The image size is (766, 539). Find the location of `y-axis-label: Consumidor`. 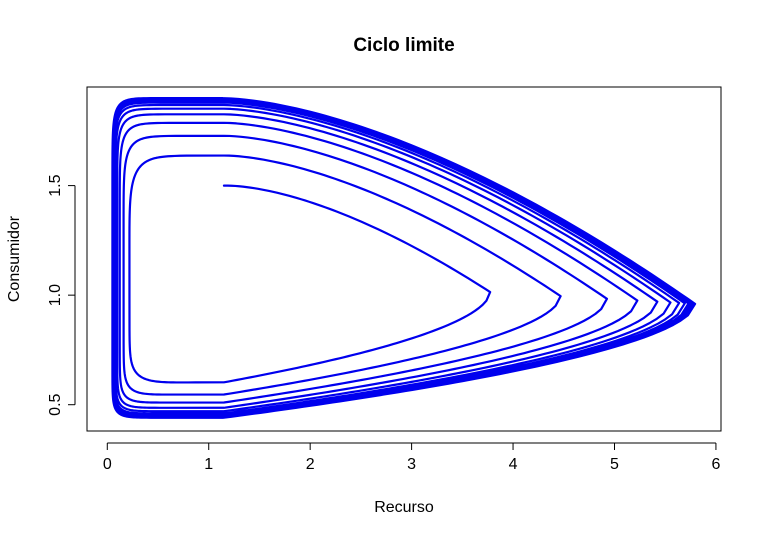

y-axis-label: Consumidor is located at coordinates (14, 258).